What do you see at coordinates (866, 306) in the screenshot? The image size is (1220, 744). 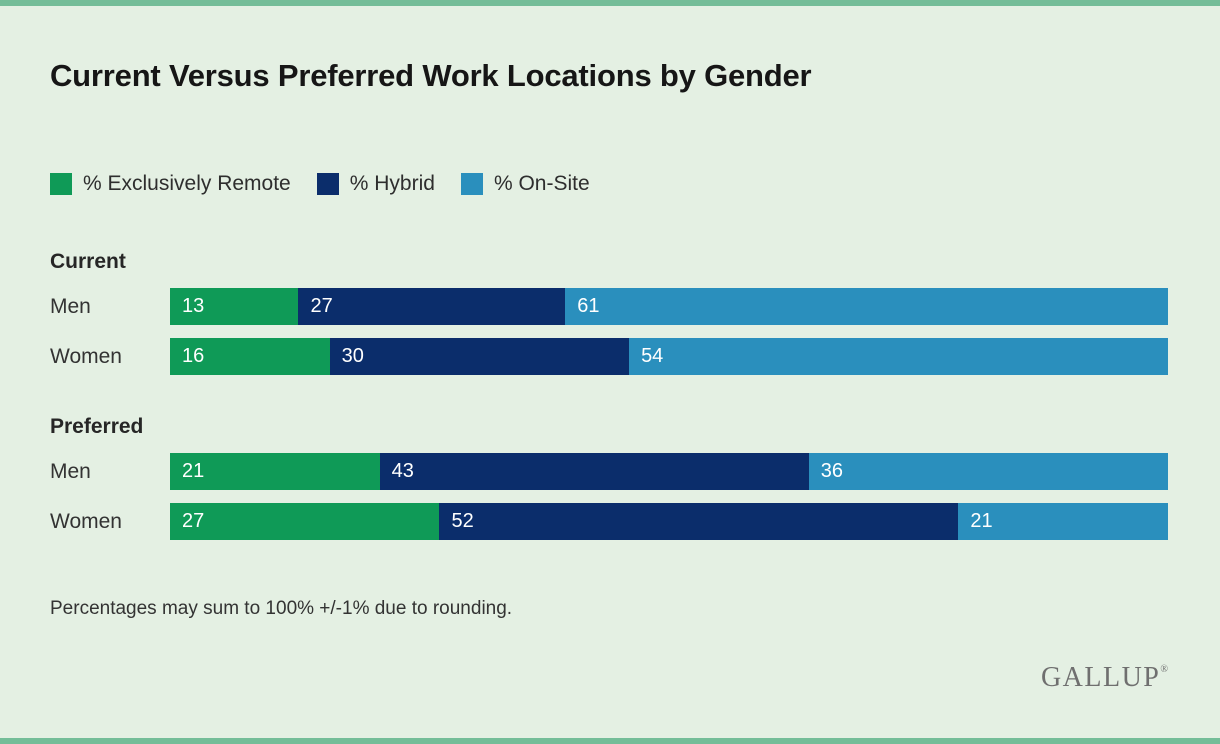 I see `bar-segment: 61` at bounding box center [866, 306].